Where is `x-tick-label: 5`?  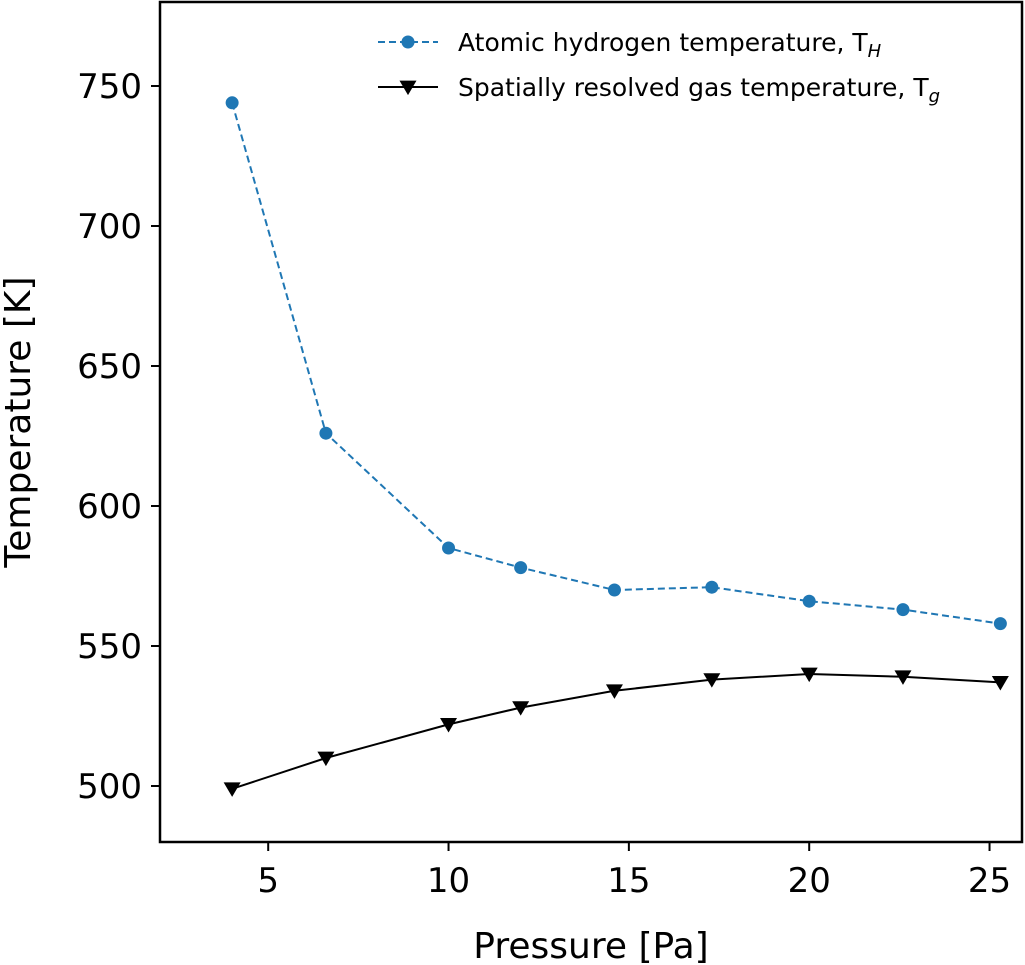
x-tick-label: 5 is located at coordinates (268, 881).